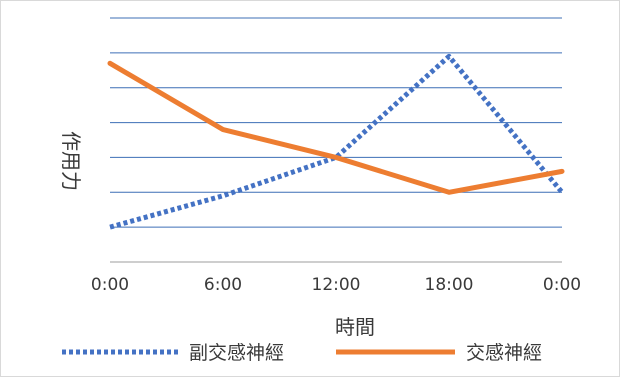  Describe the element at coordinates (355, 327) in the screenshot. I see `x-axis-title: 時間` at that location.